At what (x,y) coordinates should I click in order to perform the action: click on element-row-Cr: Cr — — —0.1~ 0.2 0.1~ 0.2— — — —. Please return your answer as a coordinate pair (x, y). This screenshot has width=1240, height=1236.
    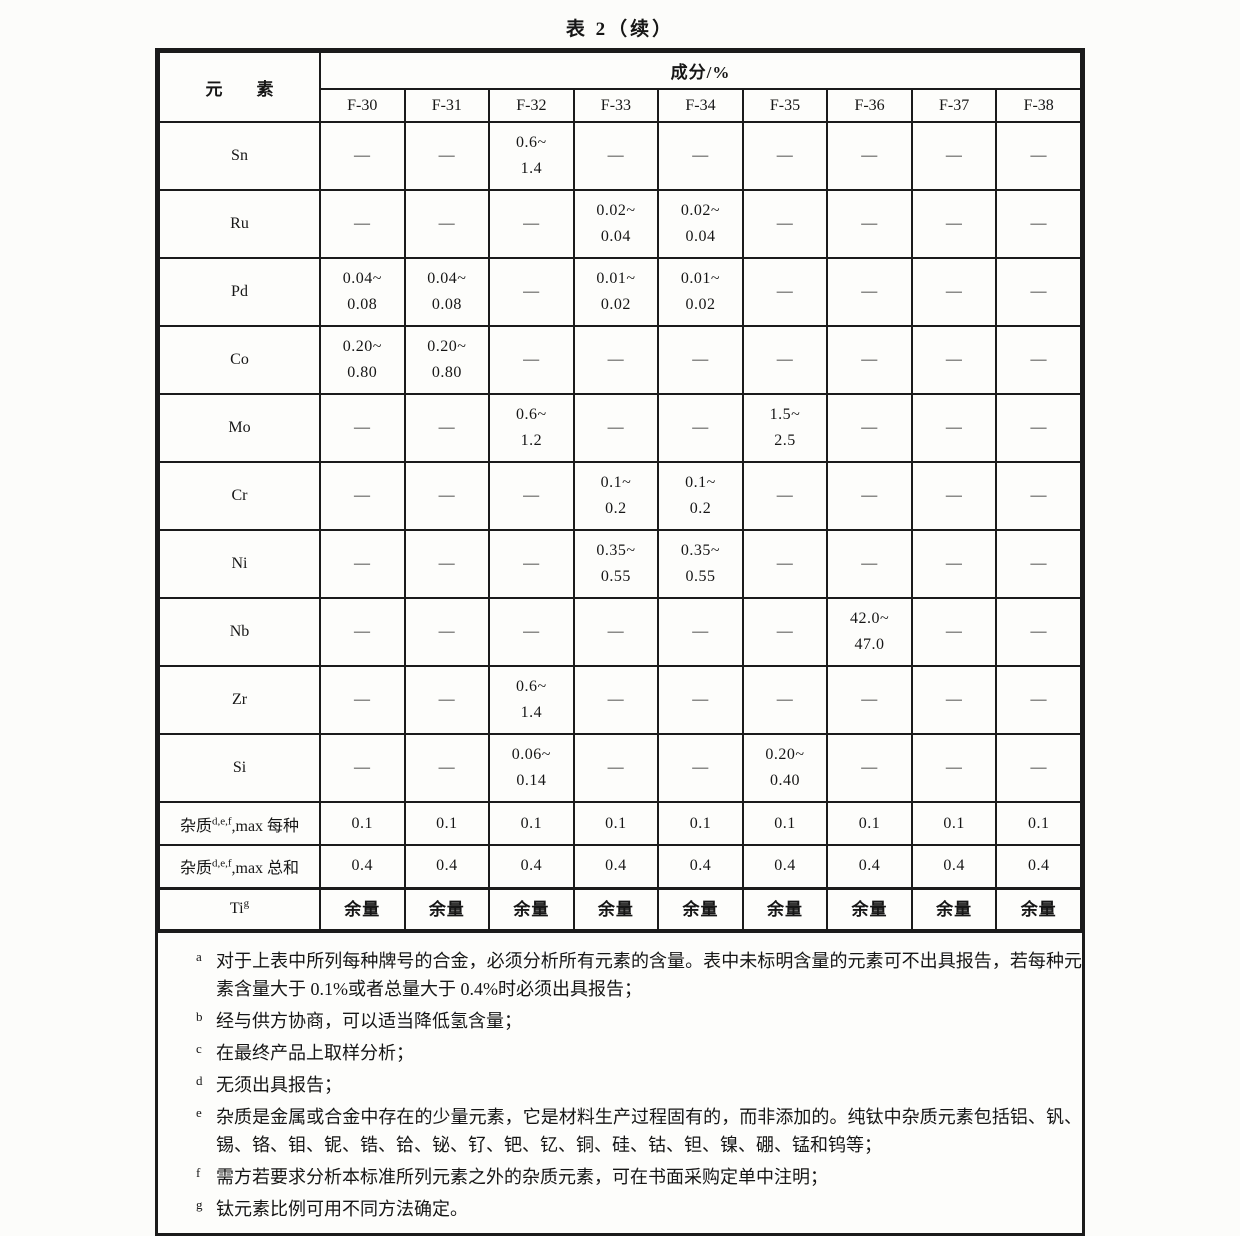
    Looking at the image, I should click on (620, 496).